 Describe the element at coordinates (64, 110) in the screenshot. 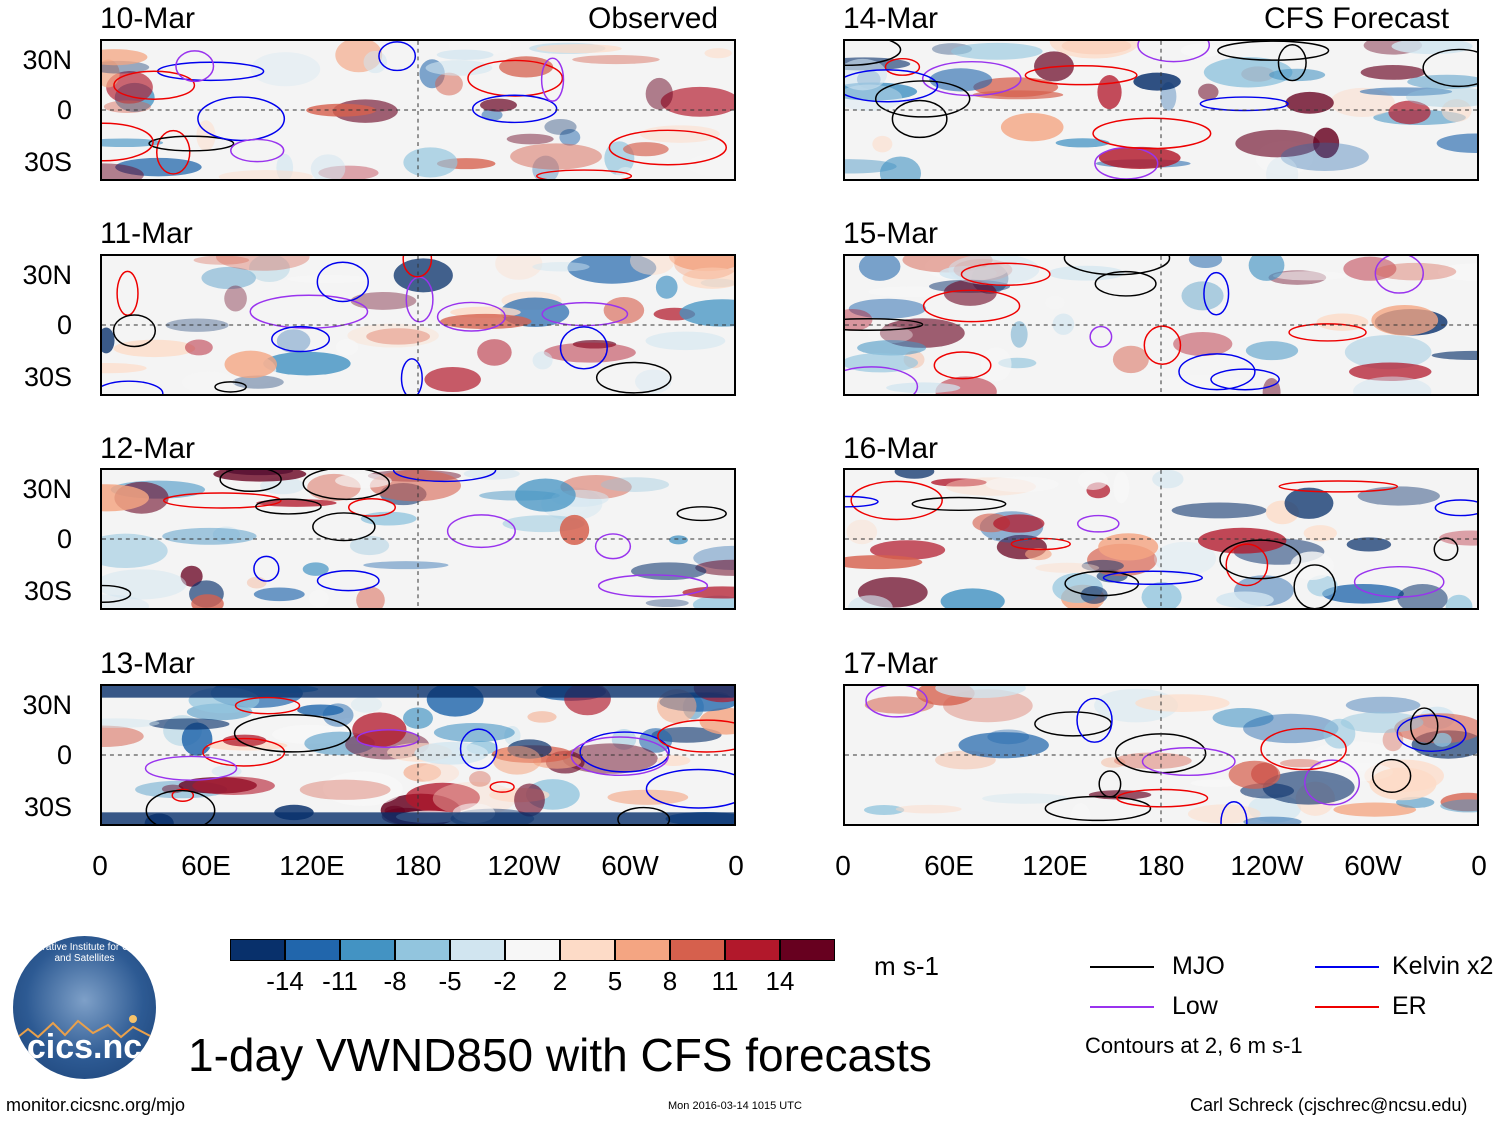

I see `lat-label: 0` at that location.